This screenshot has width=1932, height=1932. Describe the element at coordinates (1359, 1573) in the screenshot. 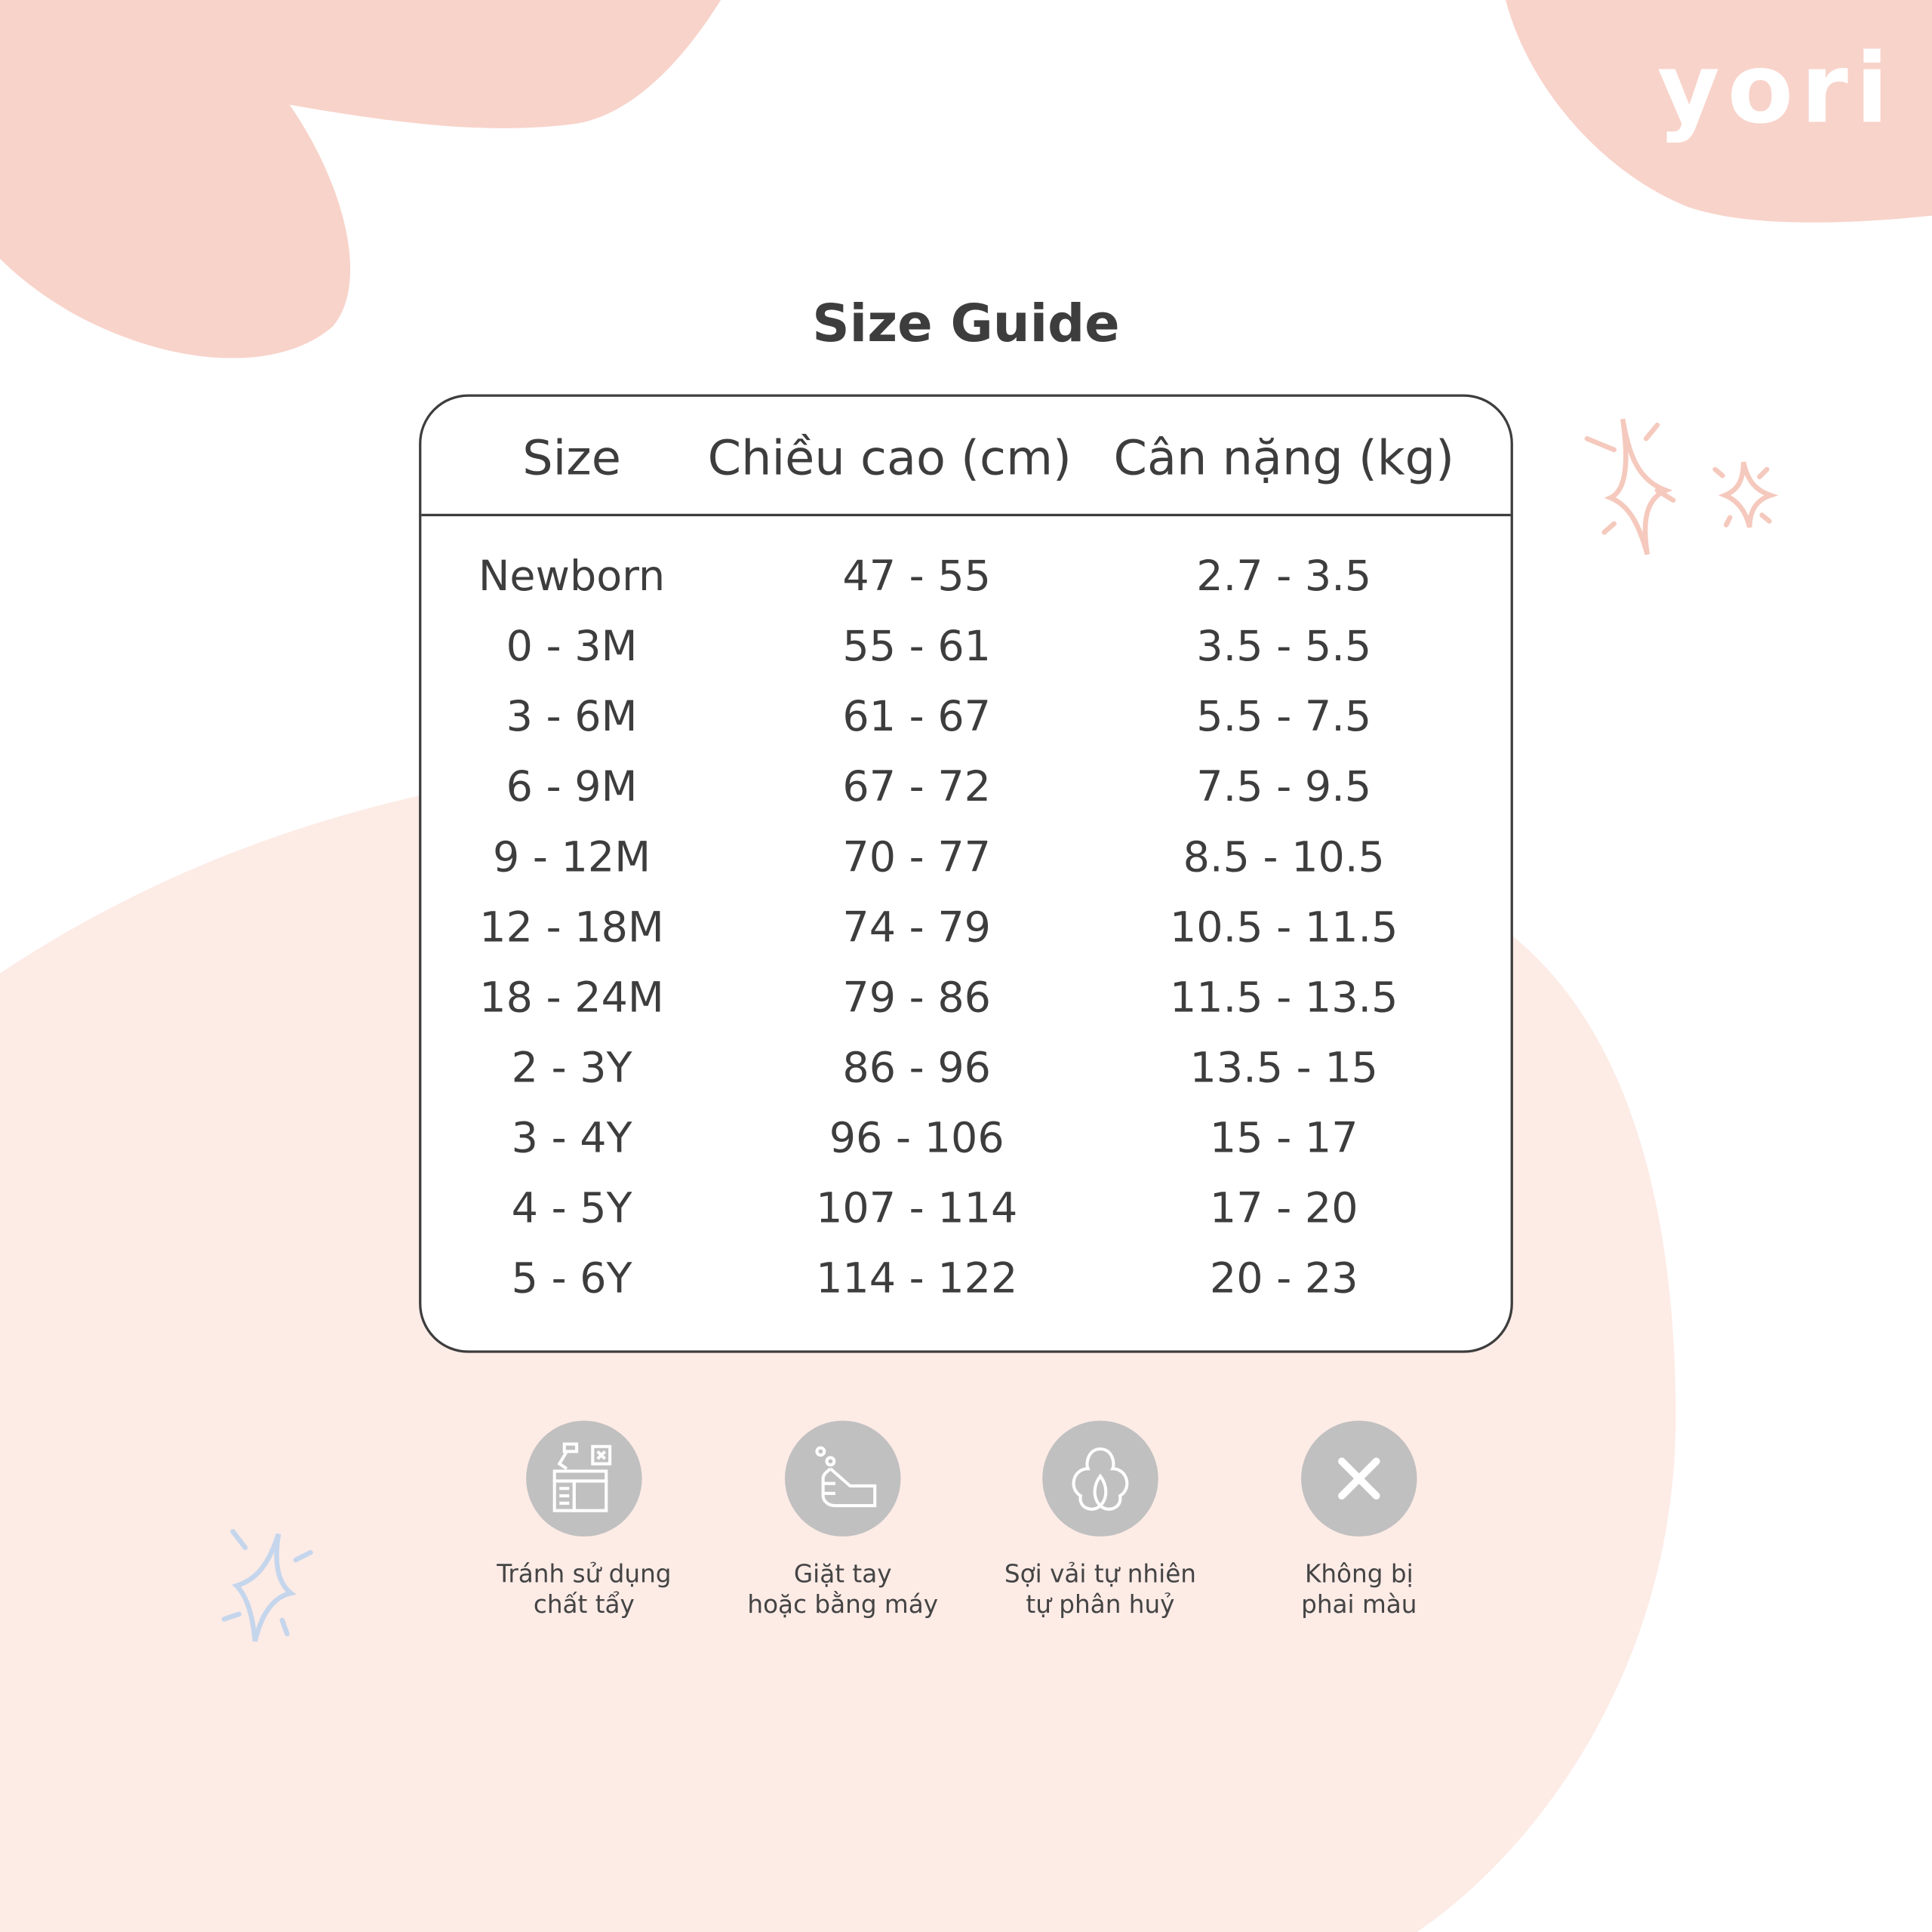

I see `feature-label-line: Không bị` at that location.